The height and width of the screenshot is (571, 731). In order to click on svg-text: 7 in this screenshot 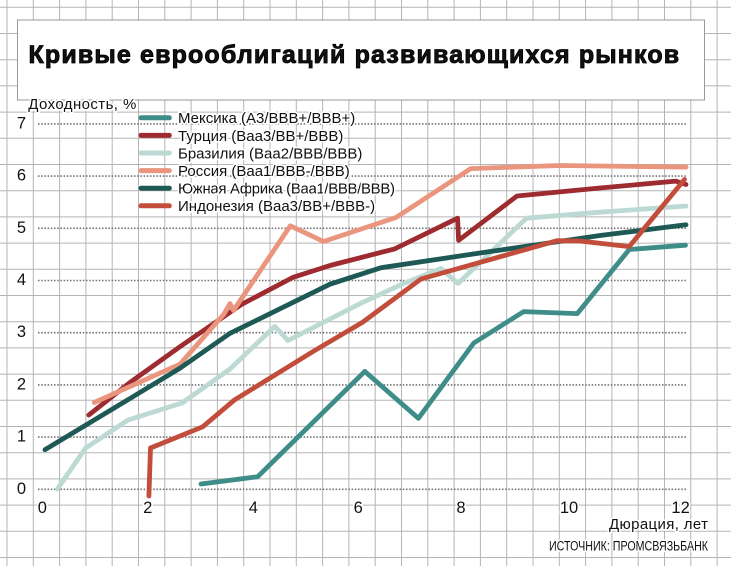, I will do `click(21, 123)`.